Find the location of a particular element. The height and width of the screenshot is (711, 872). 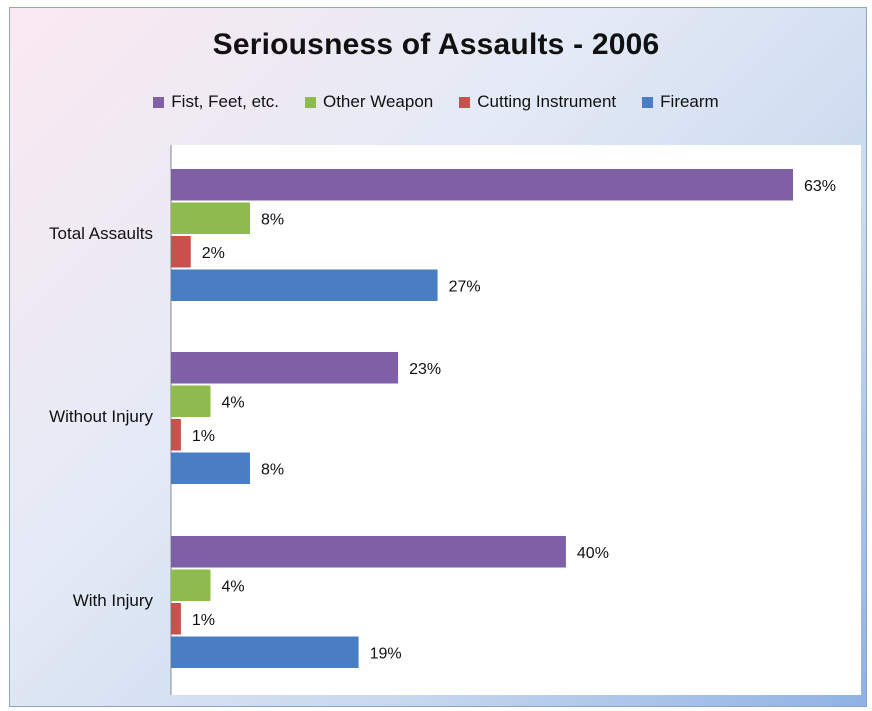

legend-swatch-firearm is located at coordinates (648, 102).